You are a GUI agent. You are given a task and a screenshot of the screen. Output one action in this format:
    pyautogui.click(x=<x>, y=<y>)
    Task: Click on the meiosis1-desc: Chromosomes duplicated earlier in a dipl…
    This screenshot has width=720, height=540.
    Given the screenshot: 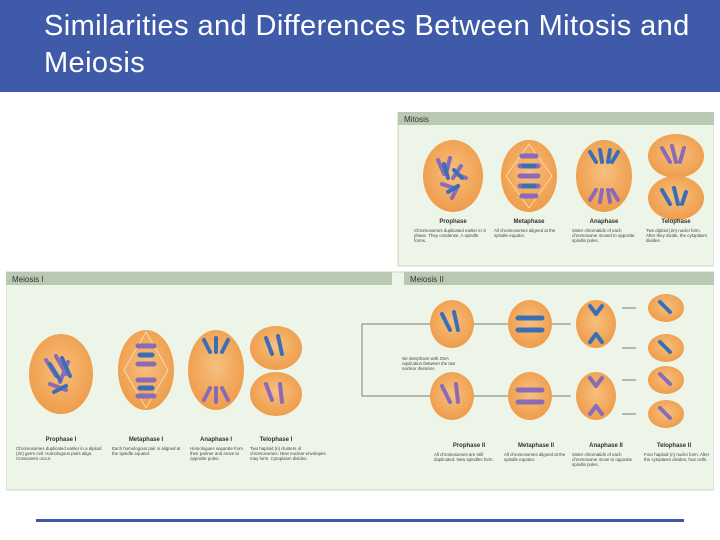 What is the action you would take?
    pyautogui.click(x=59, y=454)
    